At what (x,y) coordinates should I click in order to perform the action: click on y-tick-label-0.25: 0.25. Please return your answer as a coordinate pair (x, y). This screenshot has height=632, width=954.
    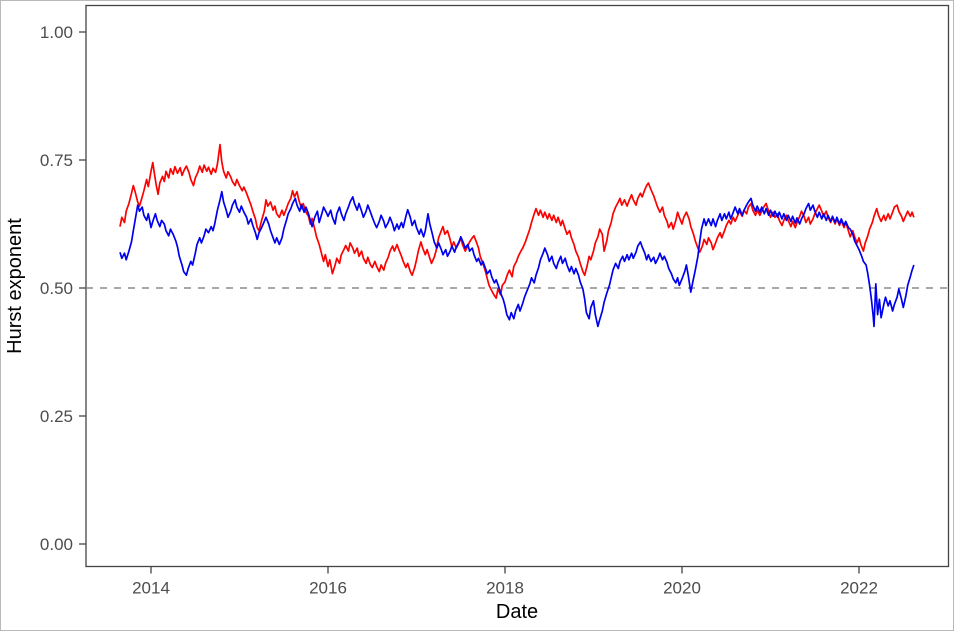
    Looking at the image, I should click on (56, 416).